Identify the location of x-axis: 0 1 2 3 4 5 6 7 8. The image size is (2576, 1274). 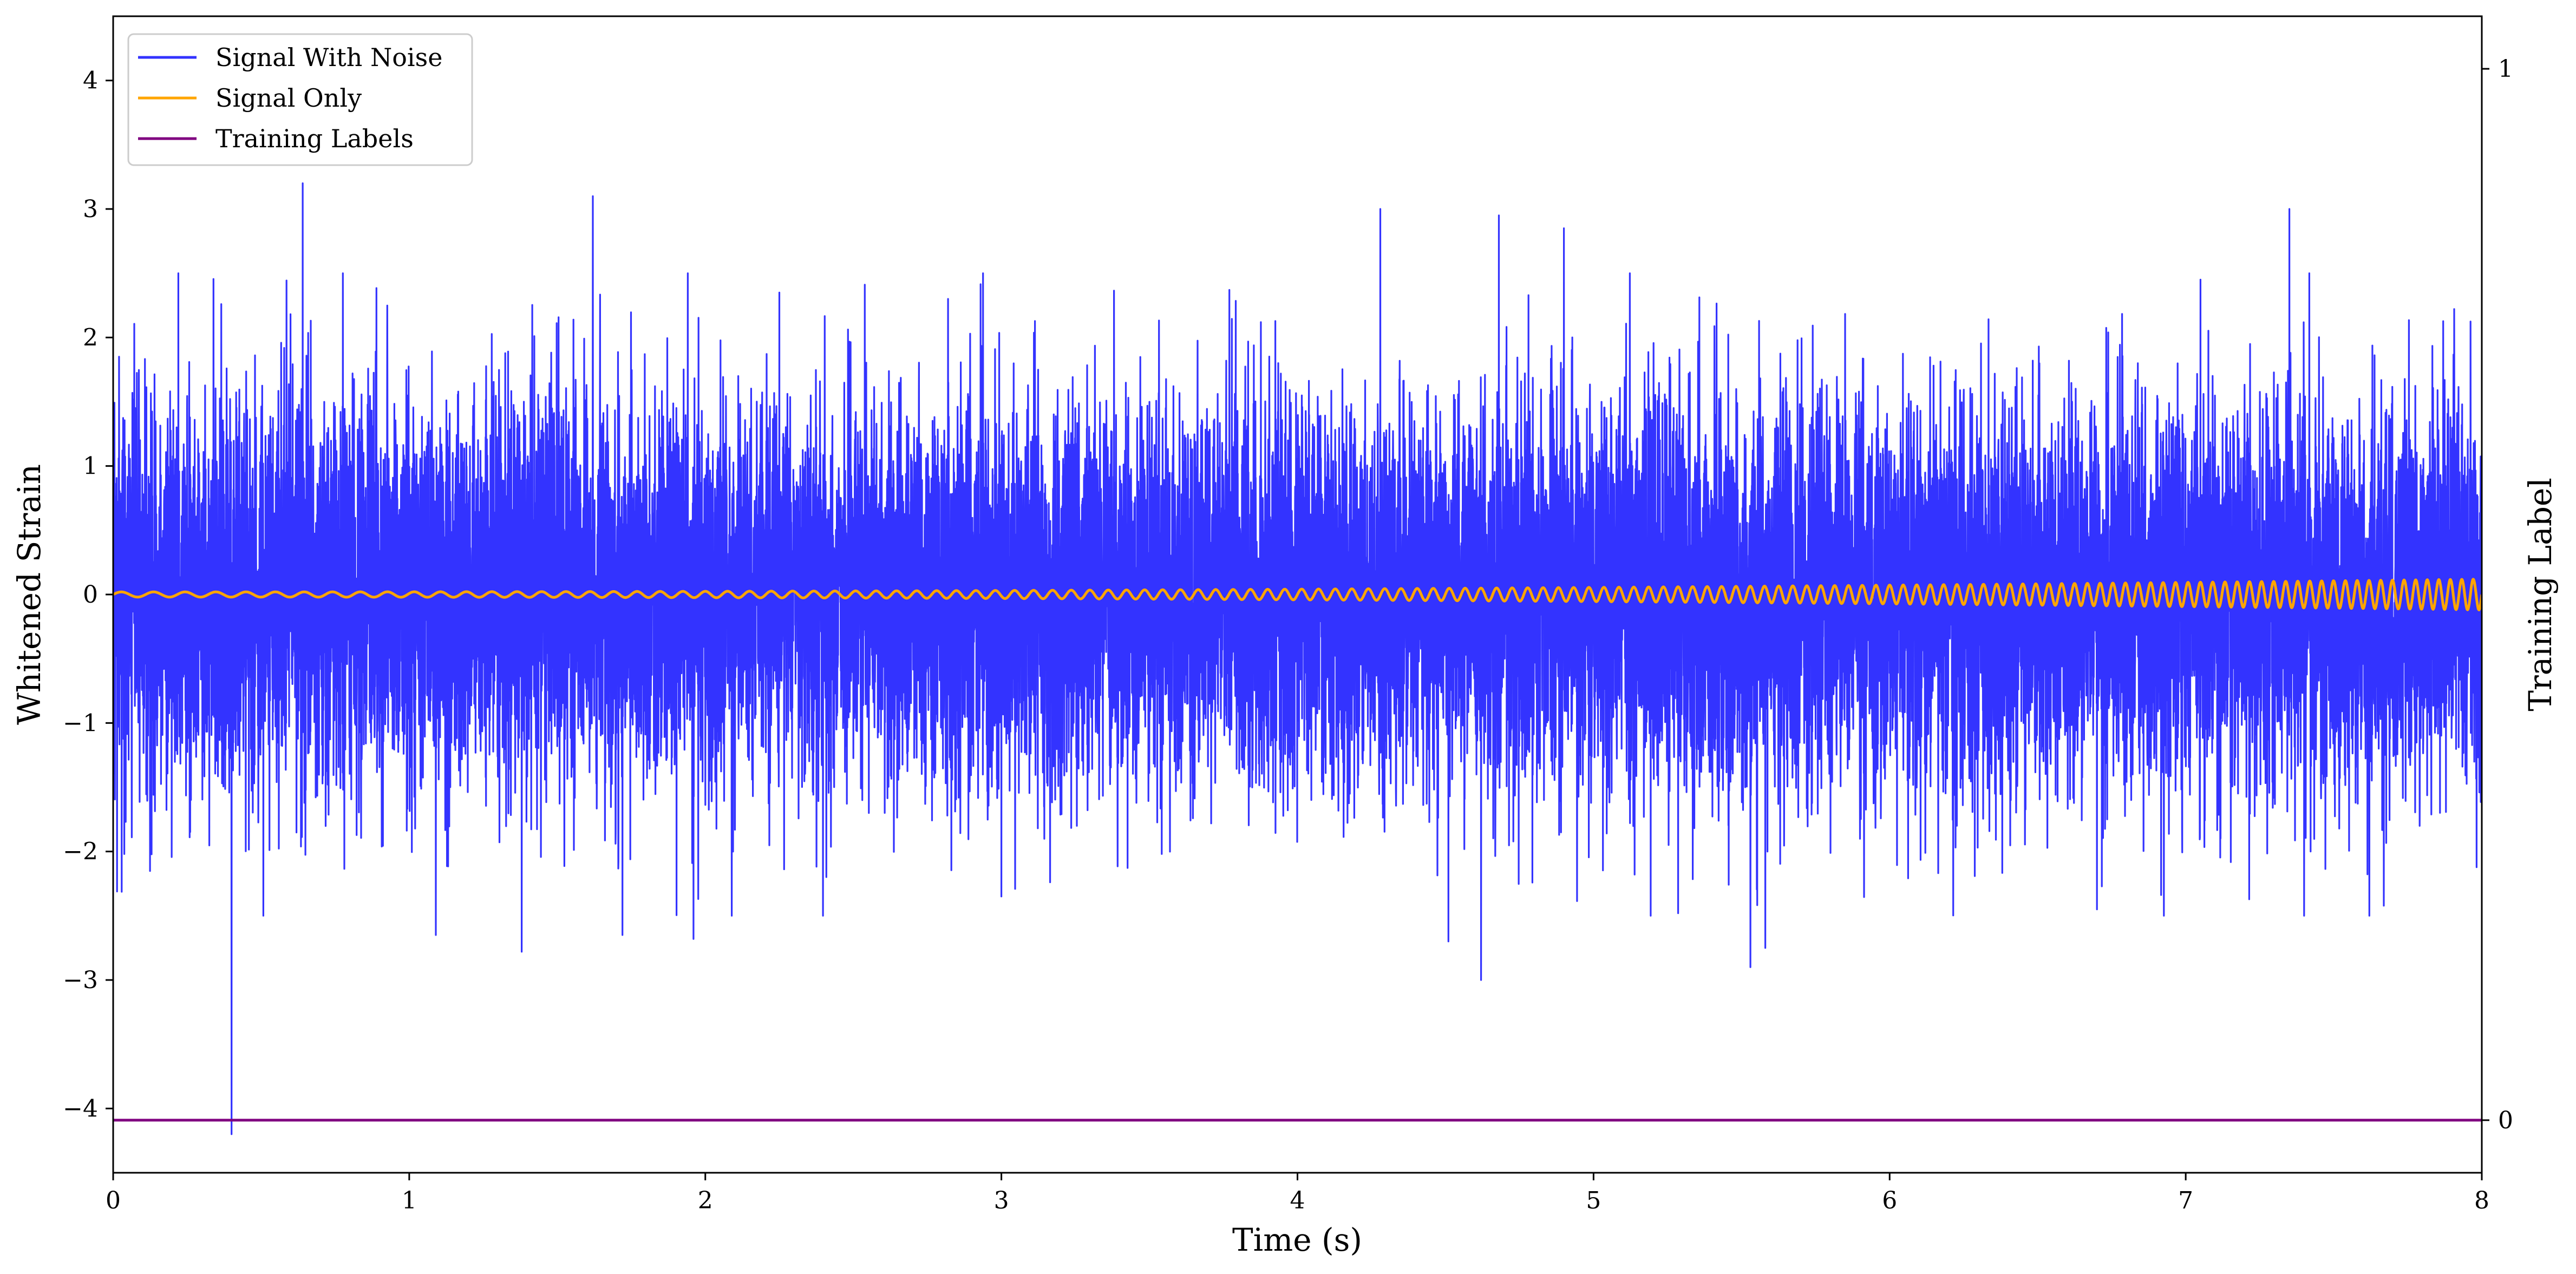
(1297, 1193).